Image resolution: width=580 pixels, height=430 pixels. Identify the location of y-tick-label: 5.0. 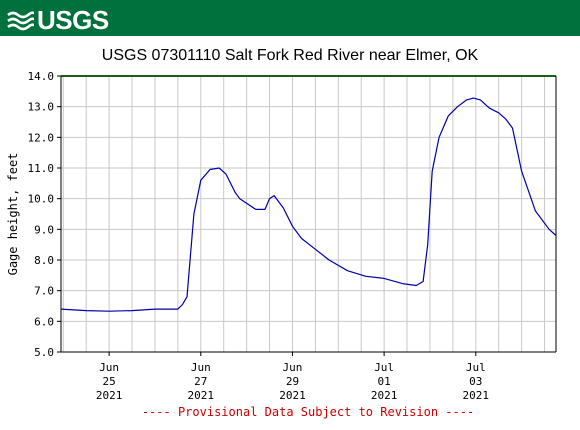
(44, 352).